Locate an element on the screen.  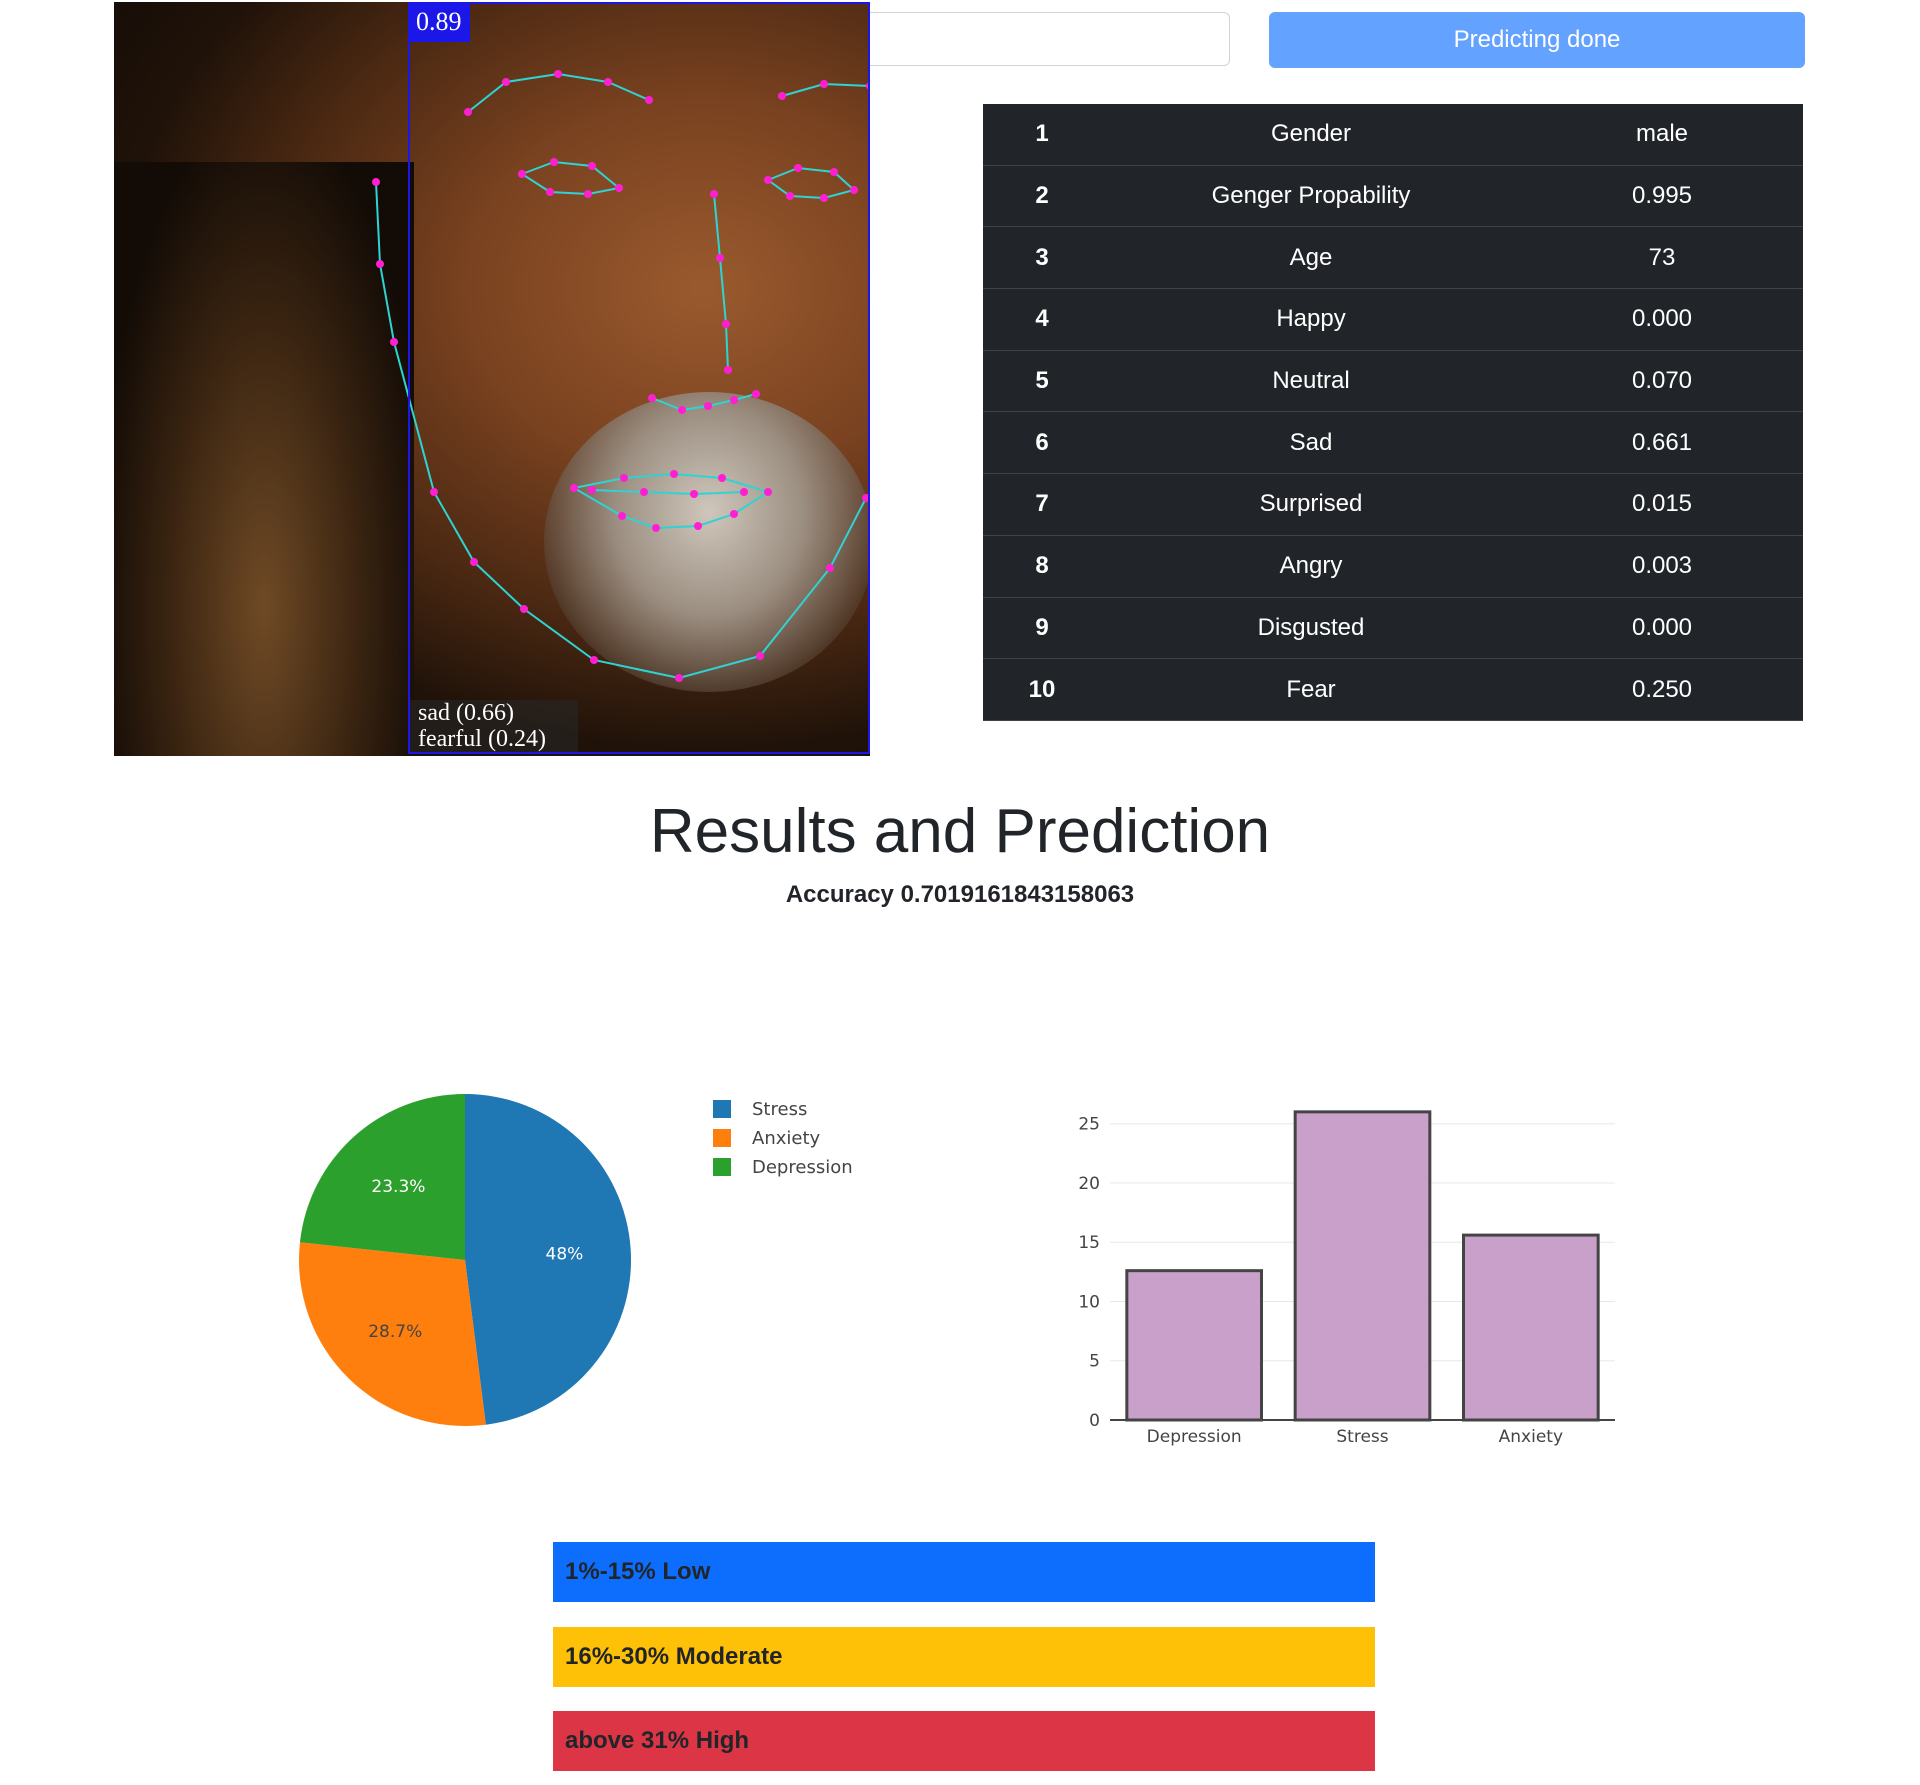
y-tick-label: 25 is located at coordinates (1089, 1125).